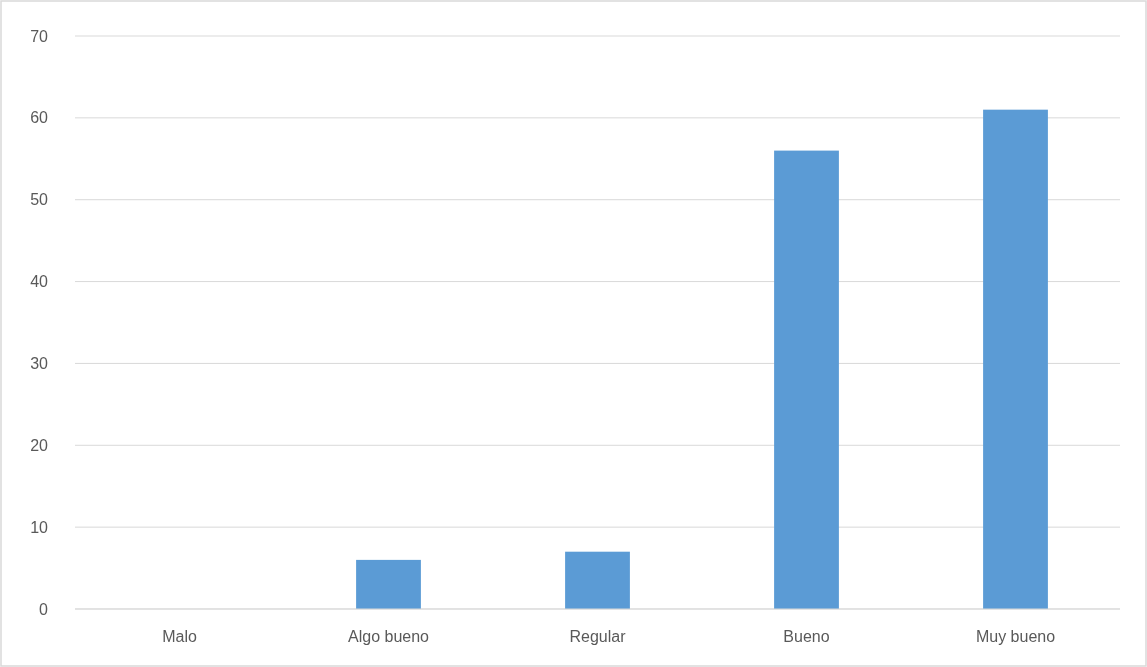 The width and height of the screenshot is (1147, 667). I want to click on x-tick-label: Regular, so click(598, 636).